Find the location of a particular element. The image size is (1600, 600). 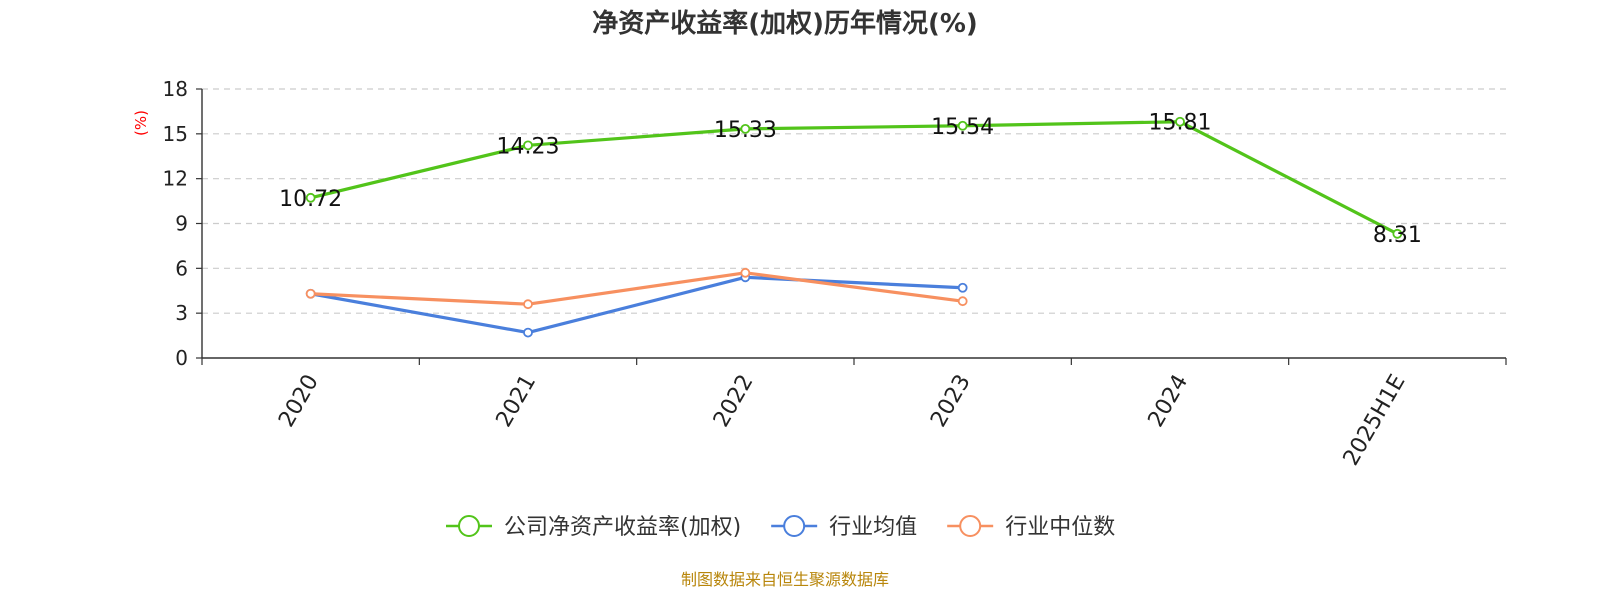

data-label-0-2: 15.33 is located at coordinates (745, 130).